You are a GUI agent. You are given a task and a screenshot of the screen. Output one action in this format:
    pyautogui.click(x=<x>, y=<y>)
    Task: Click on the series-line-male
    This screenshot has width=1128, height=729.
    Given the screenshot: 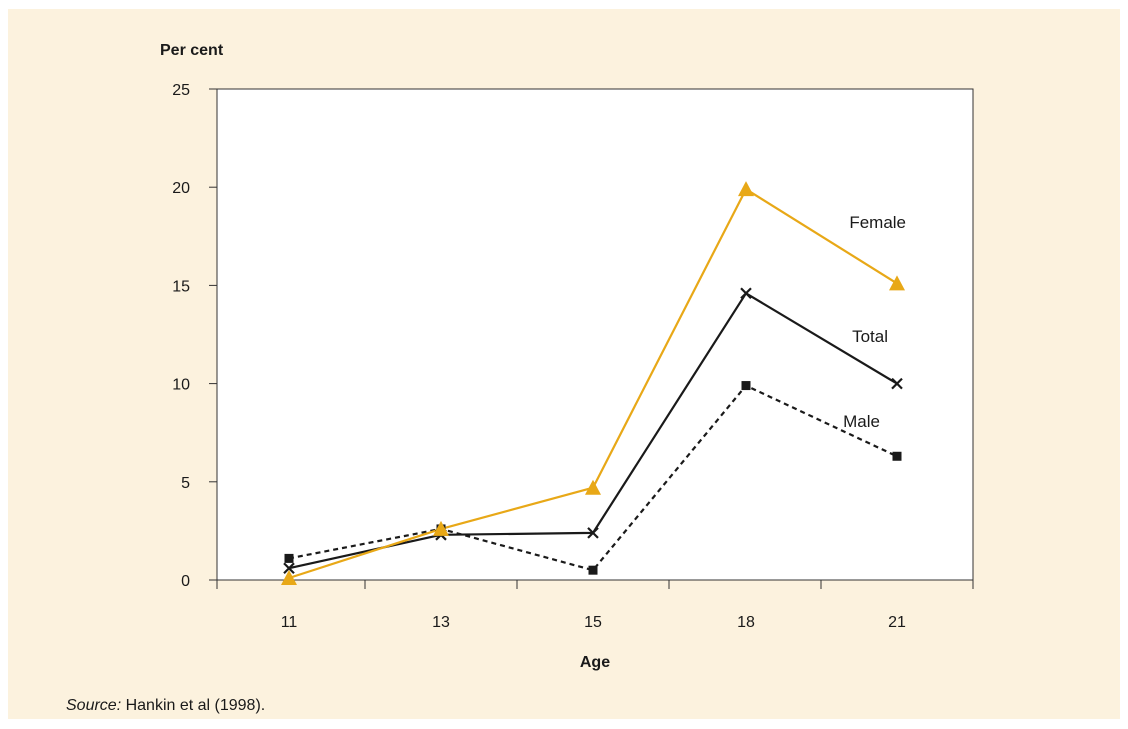 What is the action you would take?
    pyautogui.click(x=593, y=478)
    